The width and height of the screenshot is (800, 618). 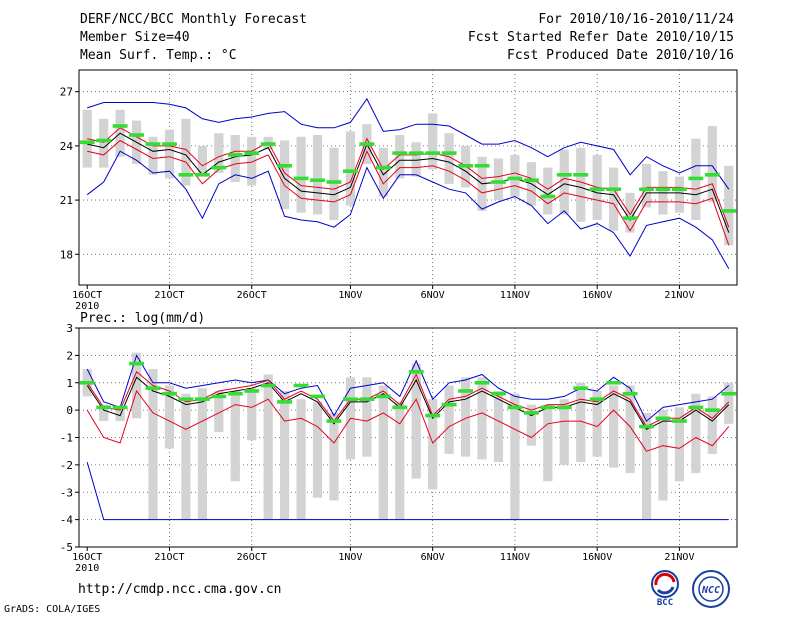 What do you see at coordinates (665, 590) in the screenshot?
I see `bcc-logo: BCC` at bounding box center [665, 590].